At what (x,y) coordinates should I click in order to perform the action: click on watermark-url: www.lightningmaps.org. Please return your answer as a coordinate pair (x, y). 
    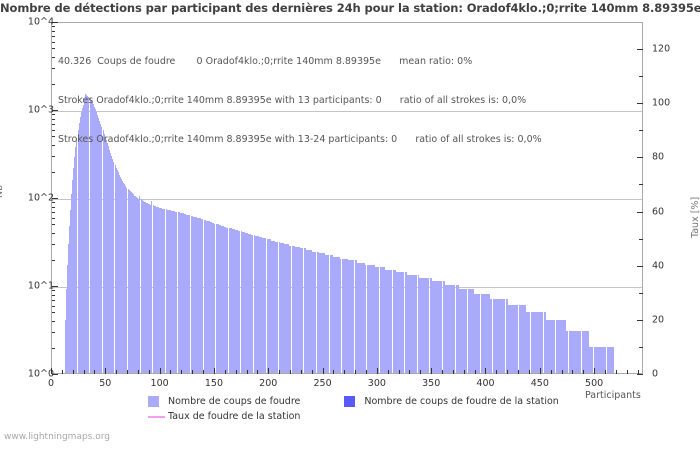
    Looking at the image, I should click on (57, 437).